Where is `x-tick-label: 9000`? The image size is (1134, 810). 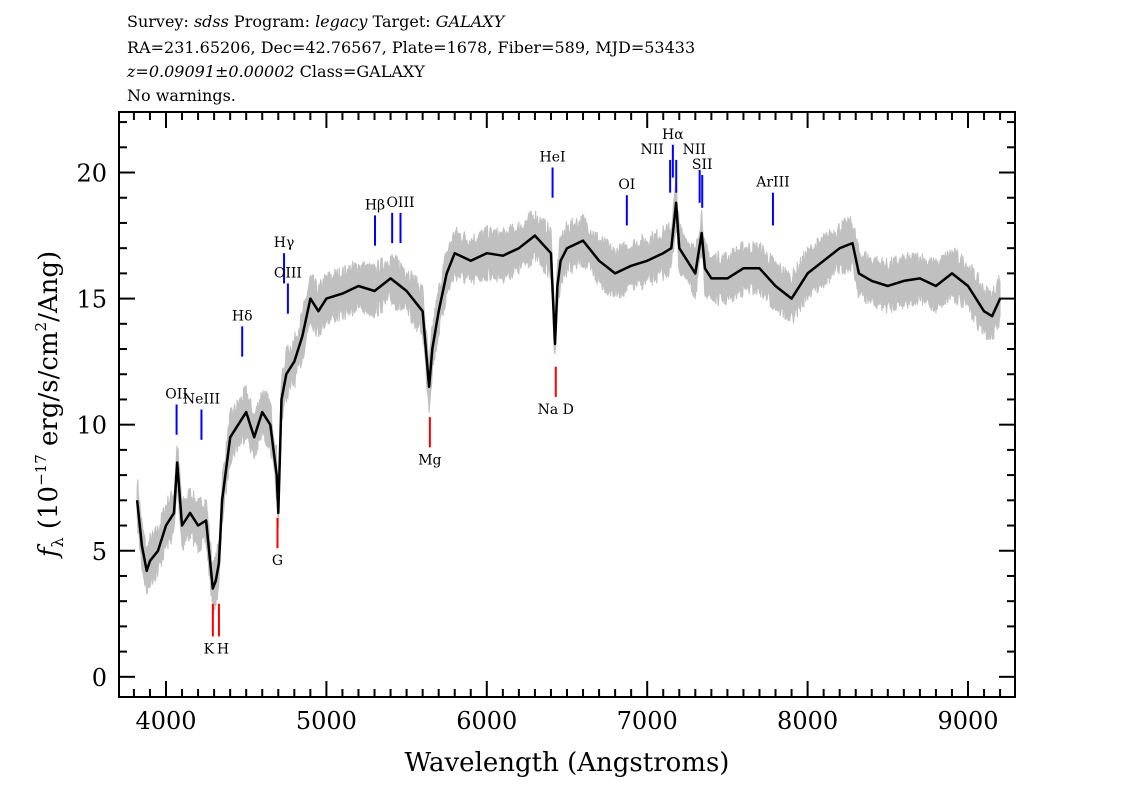
x-tick-label: 9000 is located at coordinates (967, 721).